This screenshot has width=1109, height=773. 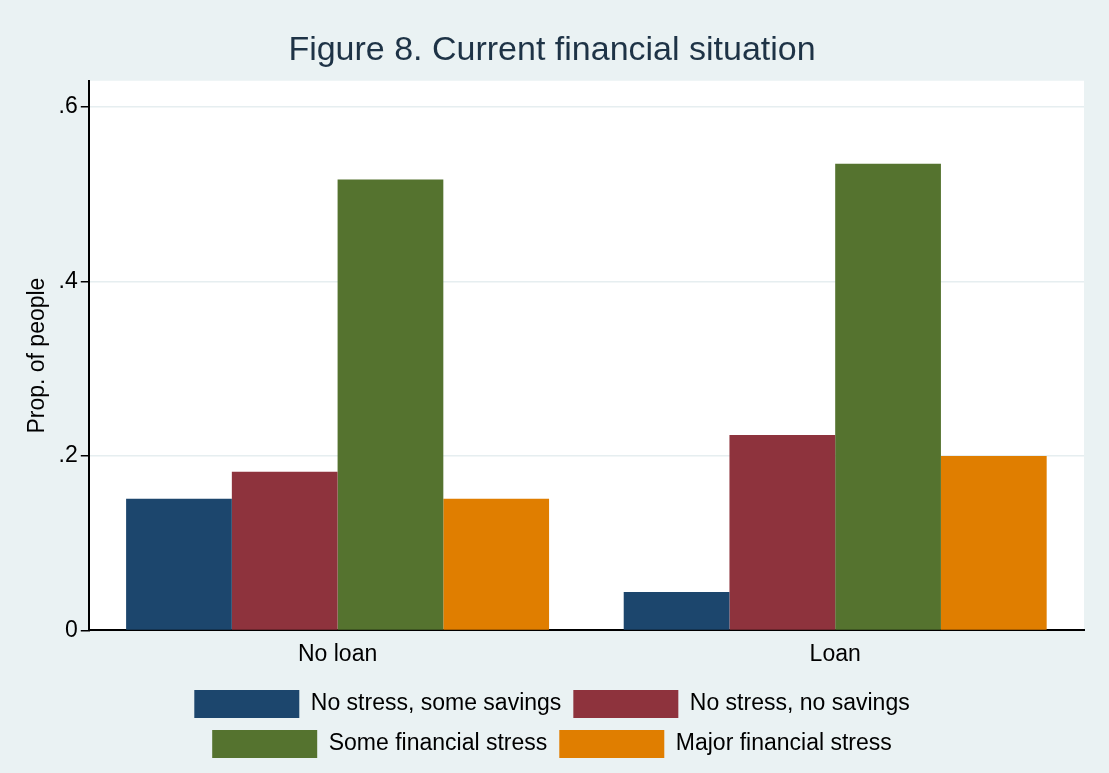 I want to click on legend-label: Major financial stress, so click(x=783, y=742).